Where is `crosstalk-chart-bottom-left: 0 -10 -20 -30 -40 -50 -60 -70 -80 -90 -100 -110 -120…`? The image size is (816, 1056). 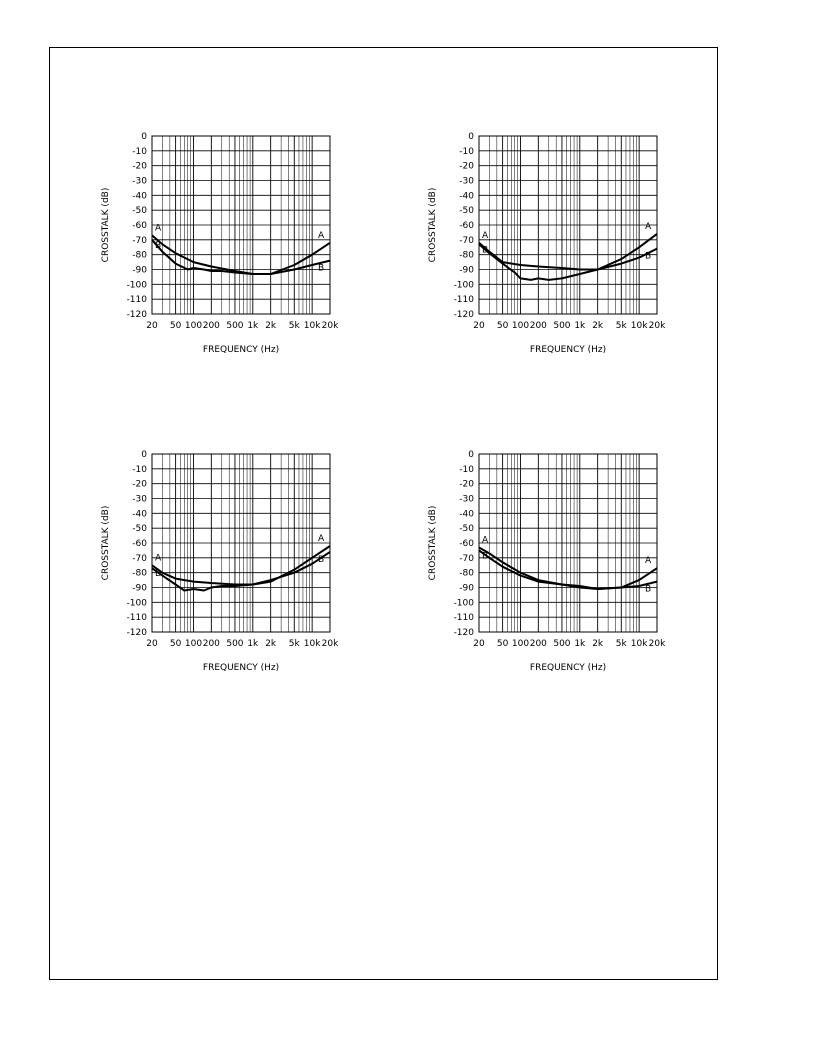 crosstalk-chart-bottom-left: 0 -10 -20 -30 -40 -50 -60 -70 -80 -90 -100 -110 -120… is located at coordinates (228, 571).